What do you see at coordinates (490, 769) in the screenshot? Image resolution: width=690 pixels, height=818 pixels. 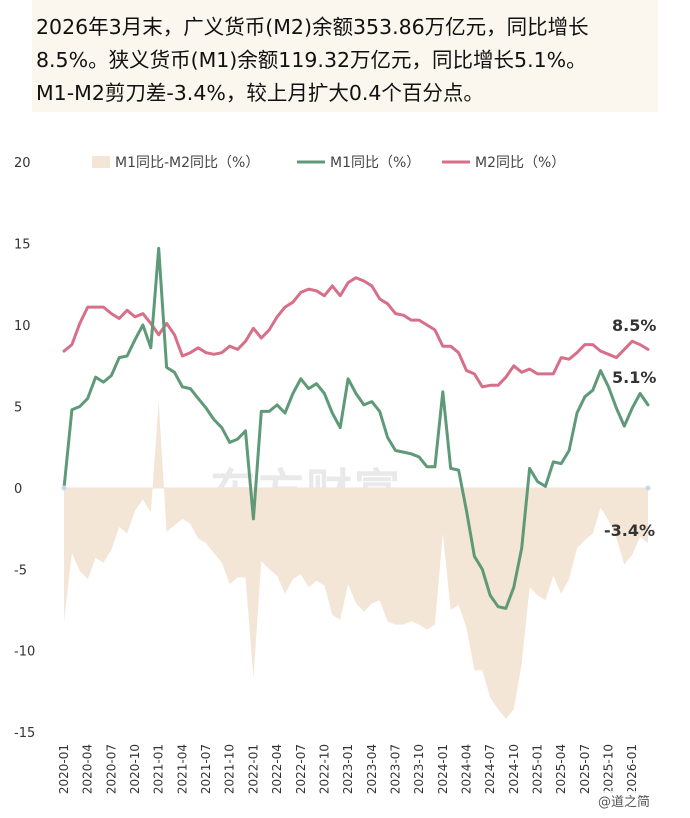 I see `x-tick-label: 2024-07` at bounding box center [490, 769].